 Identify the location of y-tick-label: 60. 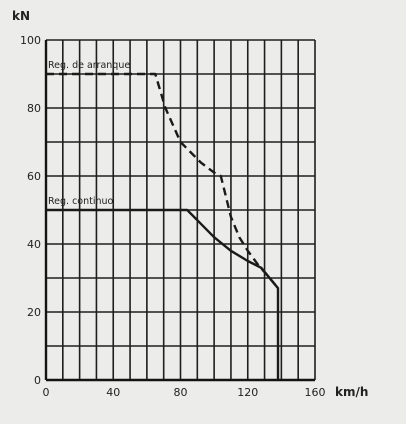
(34, 176).